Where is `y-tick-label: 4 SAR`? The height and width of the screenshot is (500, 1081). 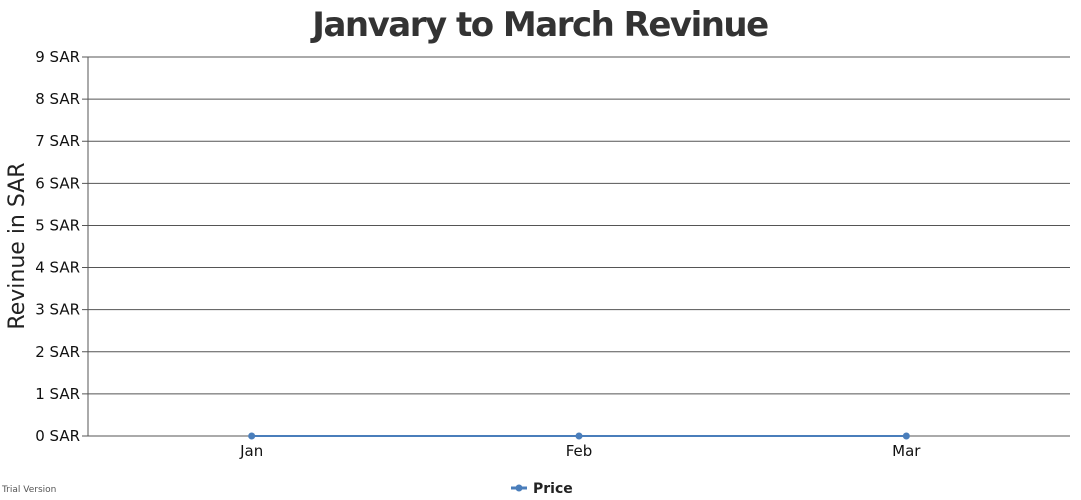
y-tick-label: 4 SAR is located at coordinates (57, 268).